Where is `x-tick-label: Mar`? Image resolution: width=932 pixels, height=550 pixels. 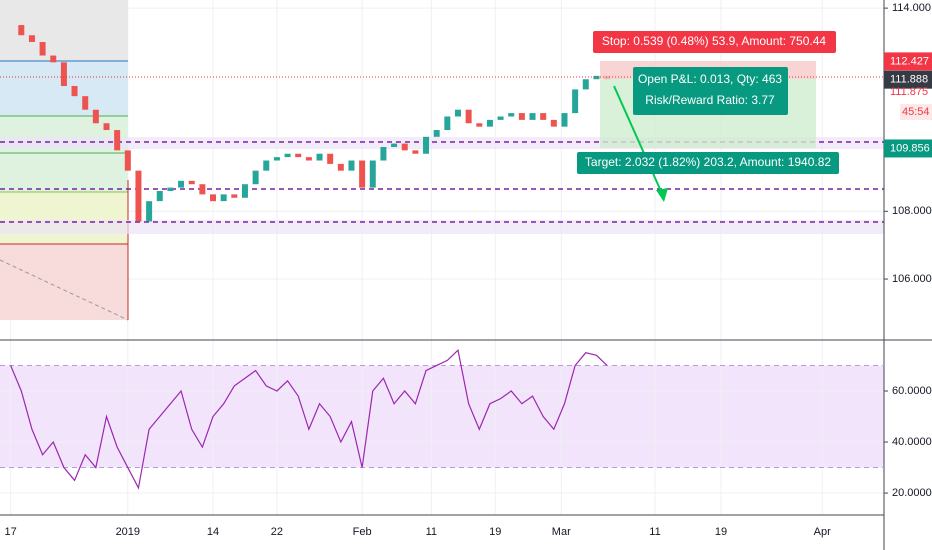
x-tick-label: Mar is located at coordinates (561, 532).